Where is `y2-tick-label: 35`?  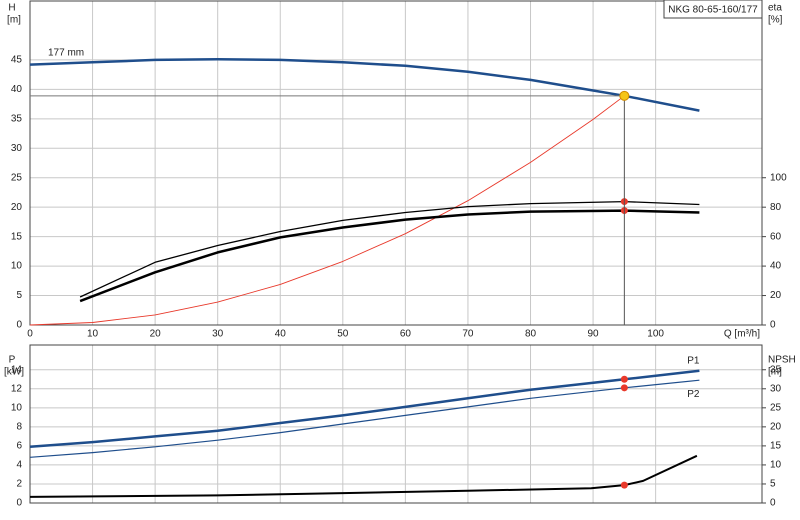 y2-tick-label: 35 is located at coordinates (776, 369).